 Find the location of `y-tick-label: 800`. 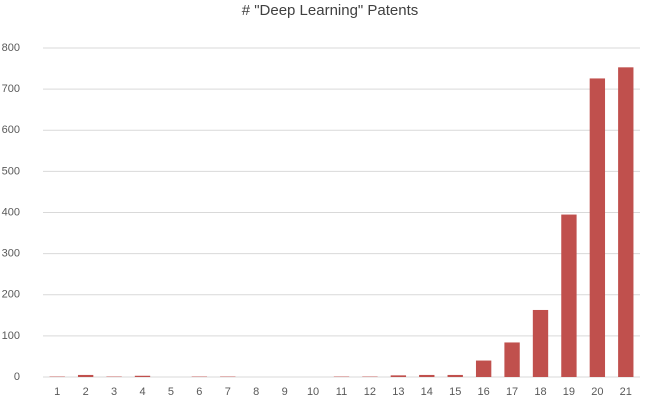

y-tick-label: 800 is located at coordinates (11, 48).